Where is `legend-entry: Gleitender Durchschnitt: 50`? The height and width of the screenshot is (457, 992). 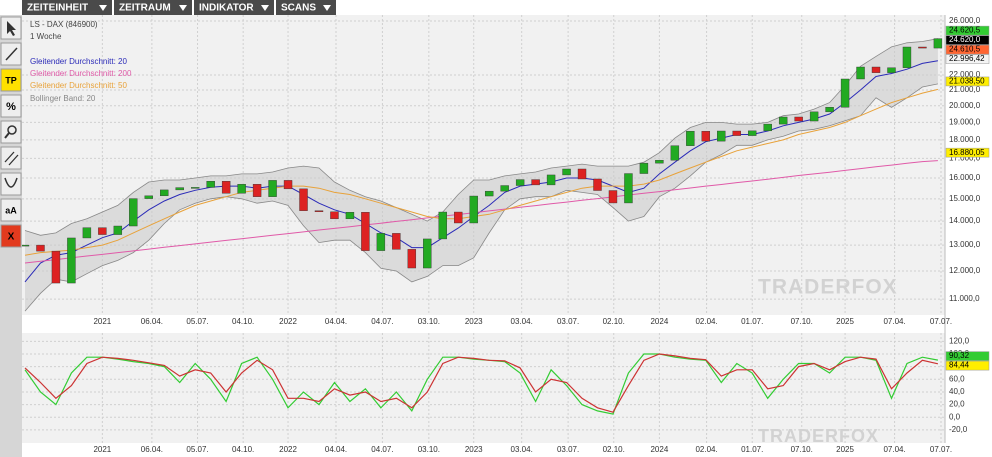 legend-entry: Gleitender Durchschnitt: 50 is located at coordinates (78, 85).